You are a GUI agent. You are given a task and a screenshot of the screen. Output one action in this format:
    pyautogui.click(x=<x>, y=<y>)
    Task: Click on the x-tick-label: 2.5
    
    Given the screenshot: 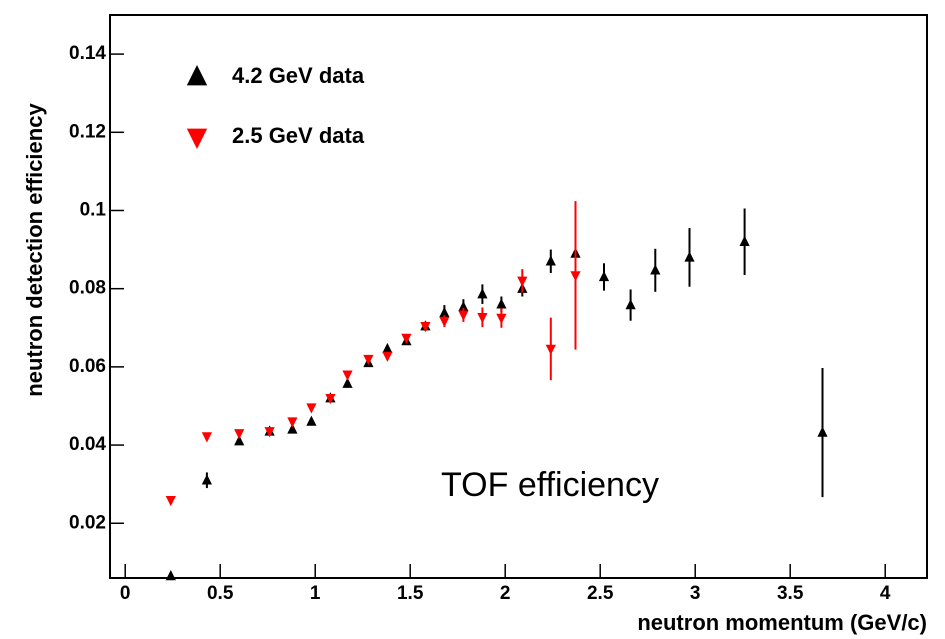 What is the action you would take?
    pyautogui.click(x=600, y=593)
    